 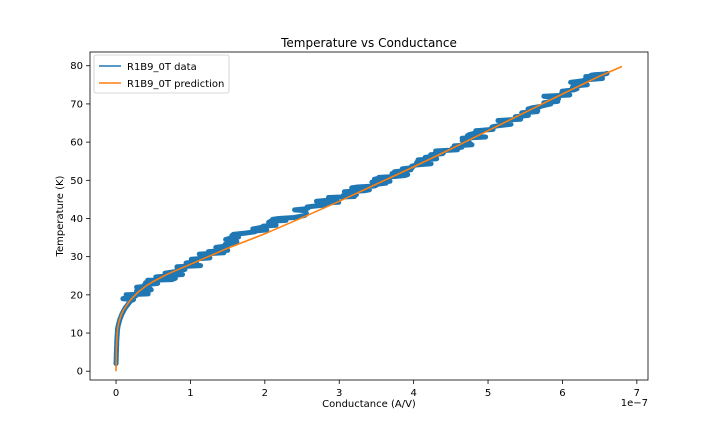 What do you see at coordinates (339, 393) in the screenshot?
I see `x-tick-label: 3` at bounding box center [339, 393].